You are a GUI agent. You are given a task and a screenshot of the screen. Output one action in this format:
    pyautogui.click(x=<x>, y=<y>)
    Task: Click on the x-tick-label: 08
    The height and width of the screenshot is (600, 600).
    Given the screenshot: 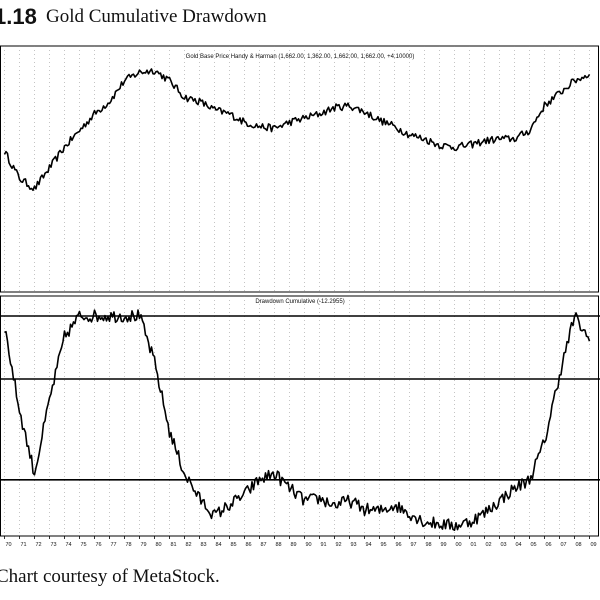 What is the action you would take?
    pyautogui.click(x=579, y=545)
    